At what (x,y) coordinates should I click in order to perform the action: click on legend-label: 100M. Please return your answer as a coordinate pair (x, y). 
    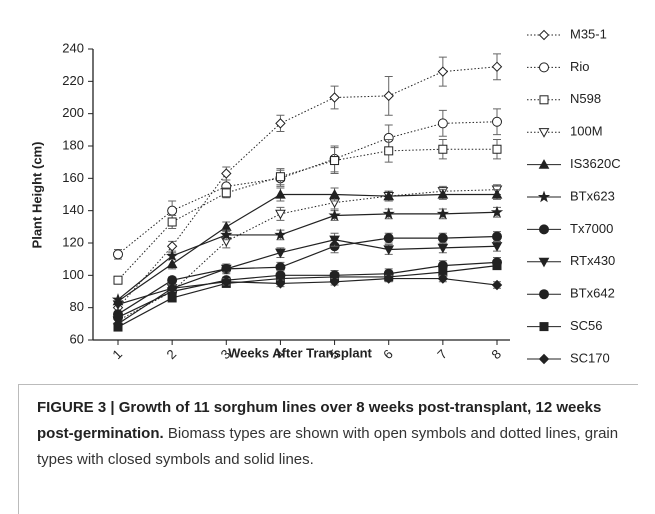
    Looking at the image, I should click on (586, 131).